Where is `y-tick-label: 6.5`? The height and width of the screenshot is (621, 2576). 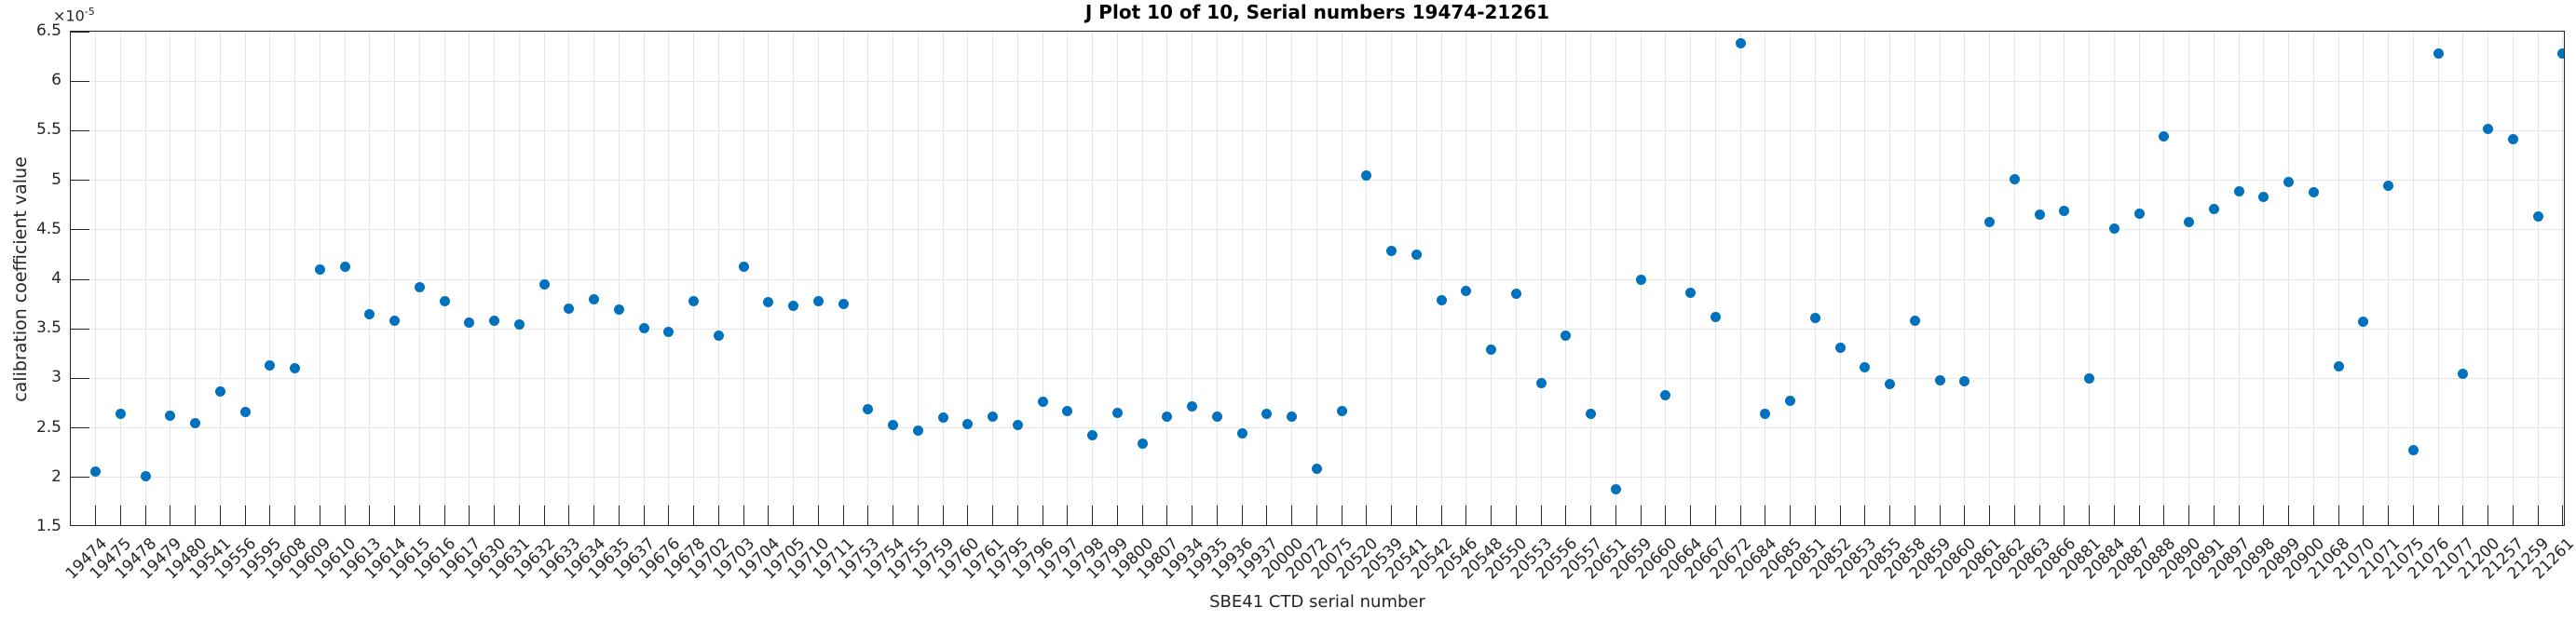
y-tick-label: 6.5 is located at coordinates (48, 30).